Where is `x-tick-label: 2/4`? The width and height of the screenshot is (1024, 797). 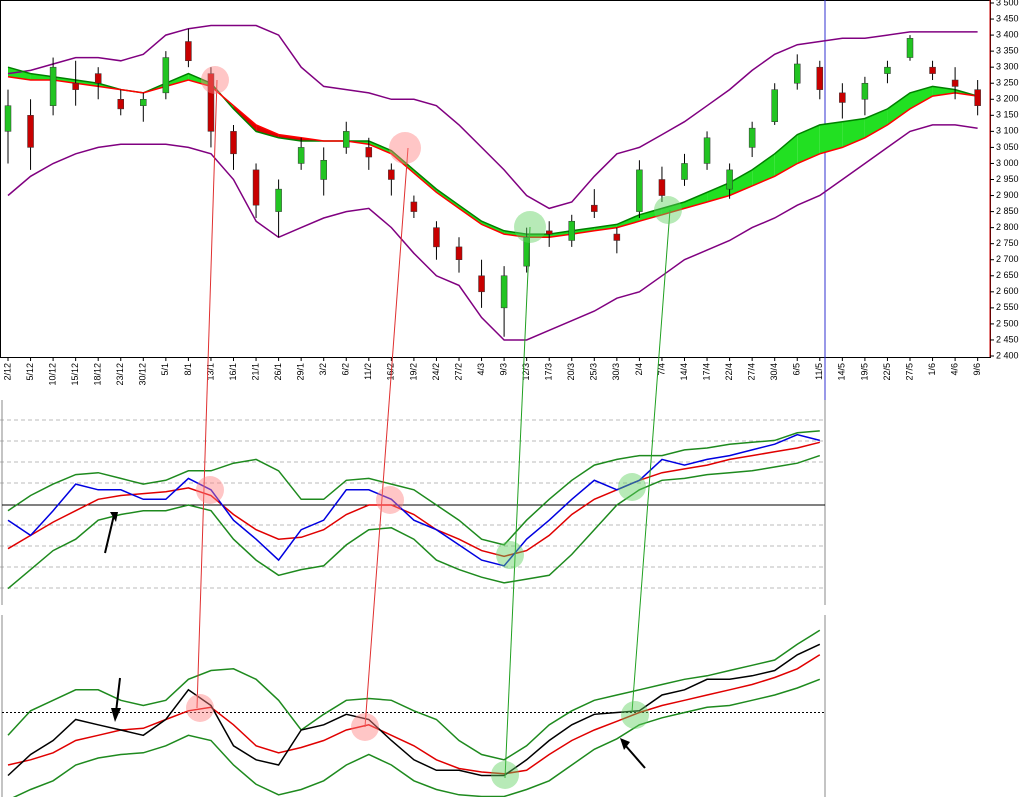 x-tick-label: 2/4 is located at coordinates (639, 369).